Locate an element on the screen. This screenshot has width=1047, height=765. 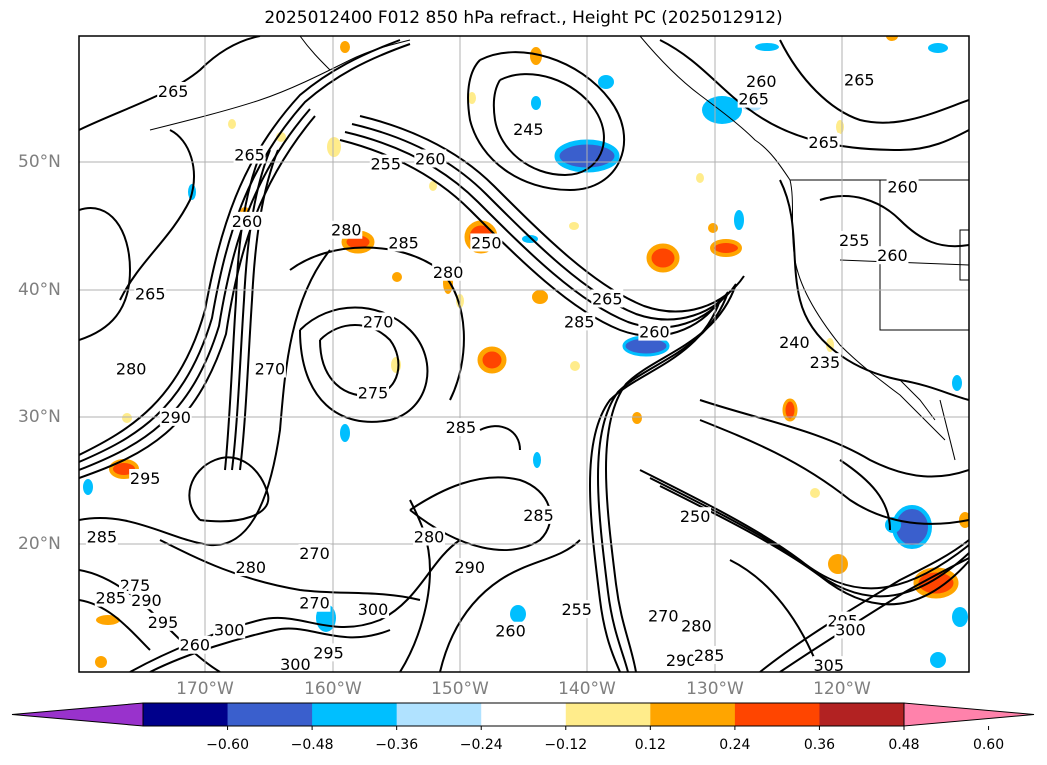
contour-label: 275 is located at coordinates (373, 393).